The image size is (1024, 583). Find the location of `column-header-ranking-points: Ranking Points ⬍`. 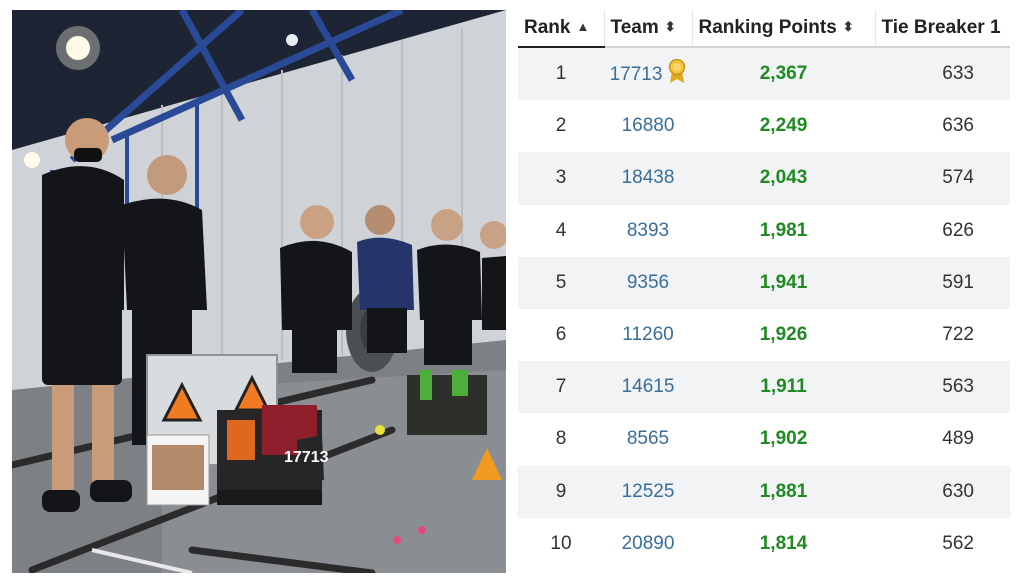

column-header-ranking-points: Ranking Points ⬍ is located at coordinates (784, 29).